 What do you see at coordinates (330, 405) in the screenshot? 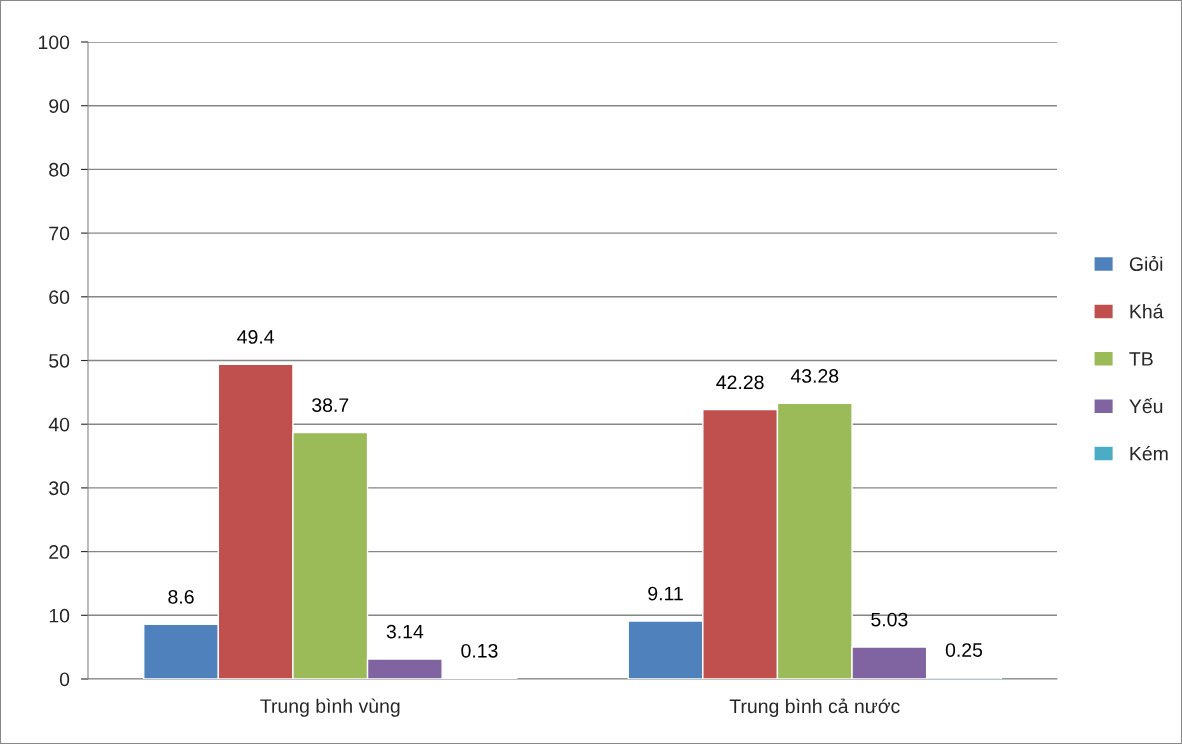
I see `data-label: 38.7` at bounding box center [330, 405].